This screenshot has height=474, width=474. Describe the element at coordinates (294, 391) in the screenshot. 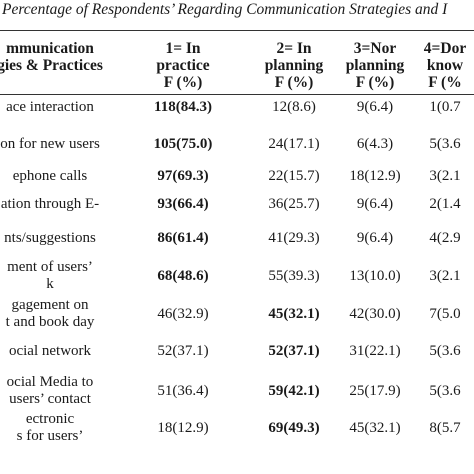

I see `row-value-col2: 59(42.1)` at that location.